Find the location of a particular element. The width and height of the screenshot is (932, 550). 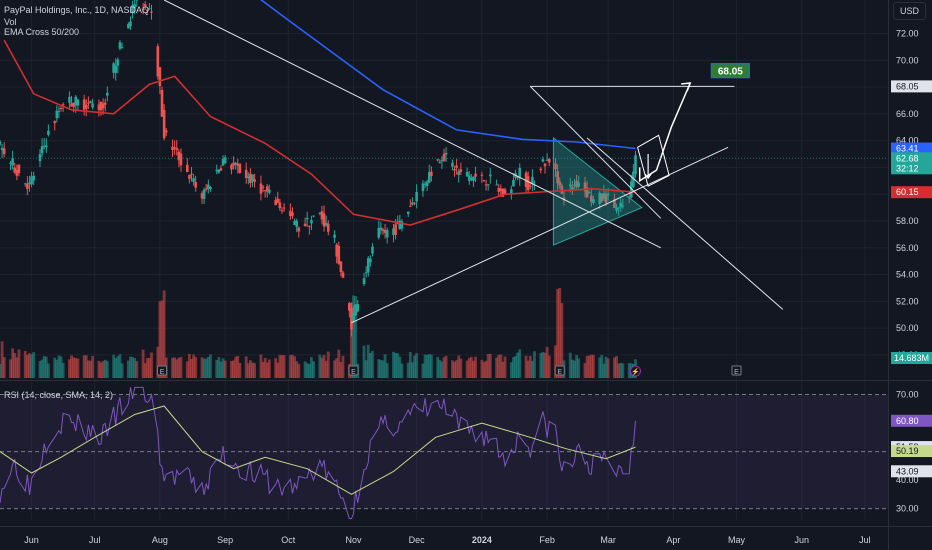

price-tick: 52.00 is located at coordinates (907, 301).